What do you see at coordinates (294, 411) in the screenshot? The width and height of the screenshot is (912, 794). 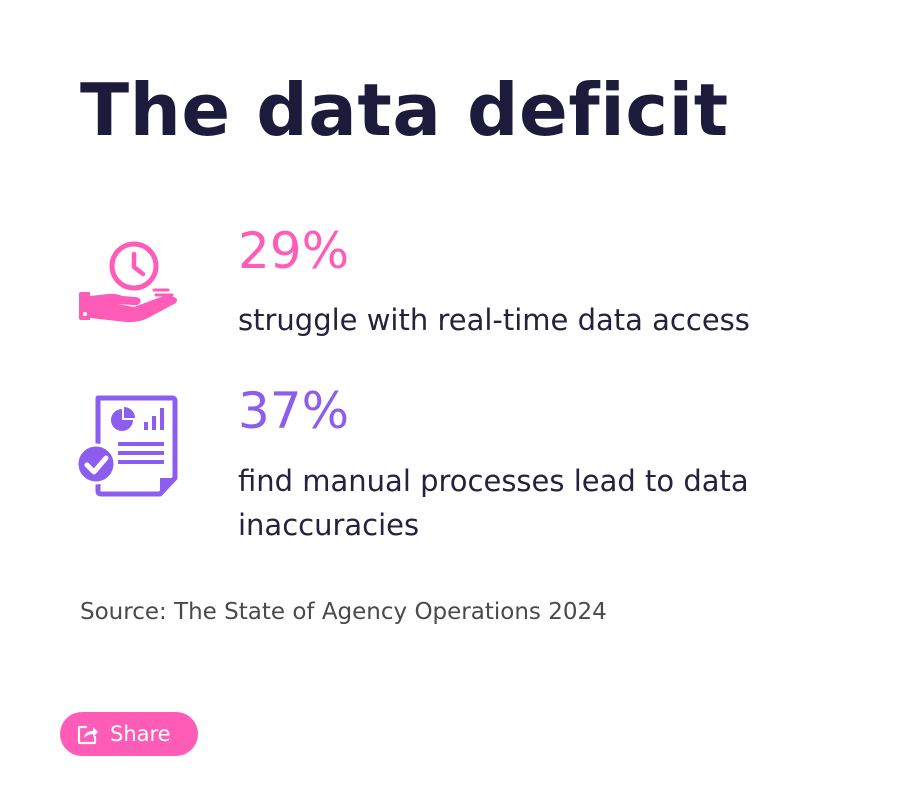 I see `stat-value: 37%` at bounding box center [294, 411].